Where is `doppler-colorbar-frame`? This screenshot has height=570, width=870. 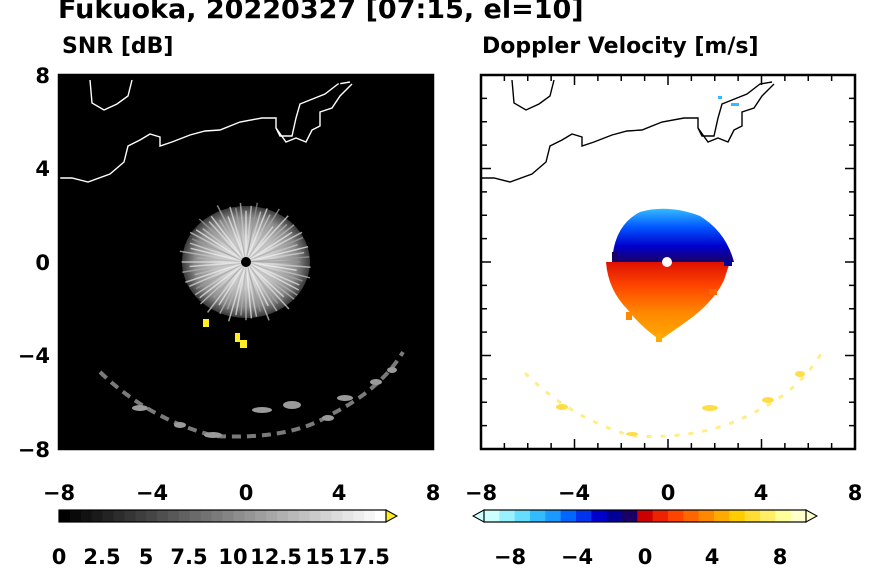
doppler-colorbar-frame is located at coordinates (645, 516).